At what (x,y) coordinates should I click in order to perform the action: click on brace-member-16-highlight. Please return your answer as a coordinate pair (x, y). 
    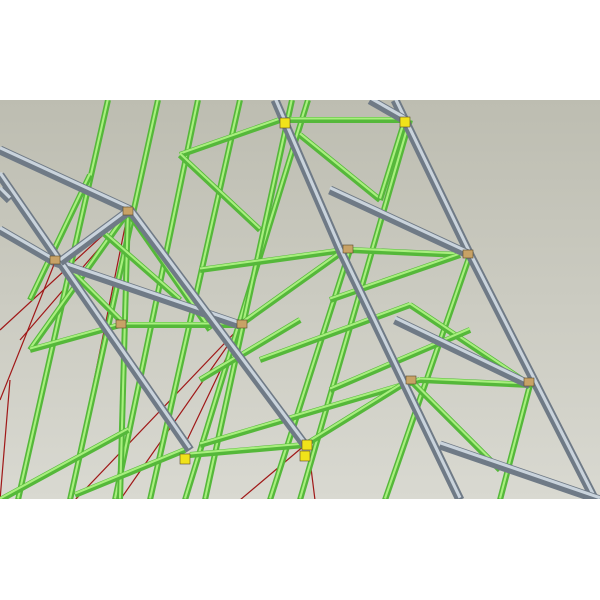
    Looking at the image, I should click on (272, 258).